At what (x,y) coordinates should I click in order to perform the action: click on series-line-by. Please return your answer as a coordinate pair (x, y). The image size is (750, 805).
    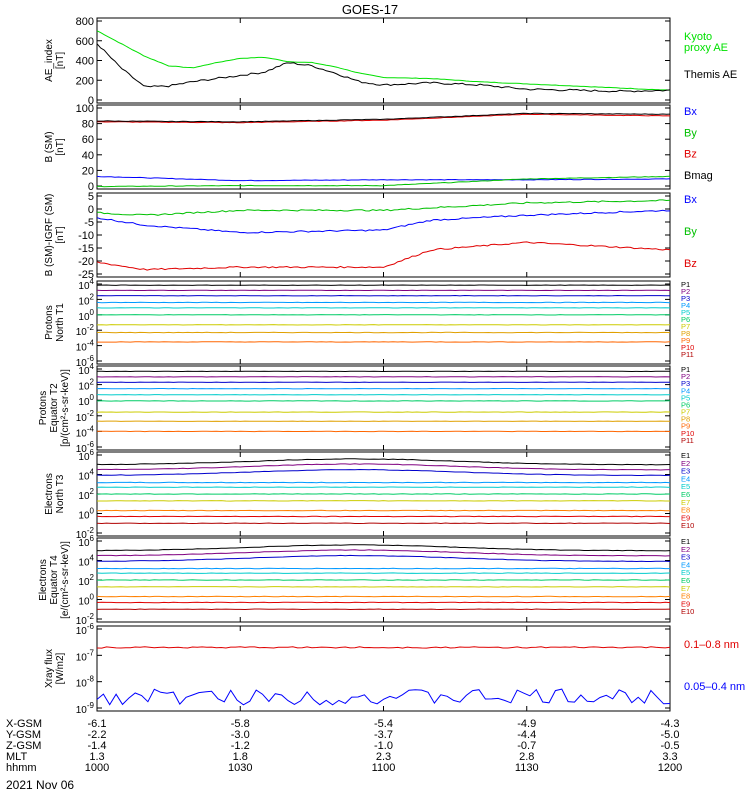
    Looking at the image, I should click on (383, 207).